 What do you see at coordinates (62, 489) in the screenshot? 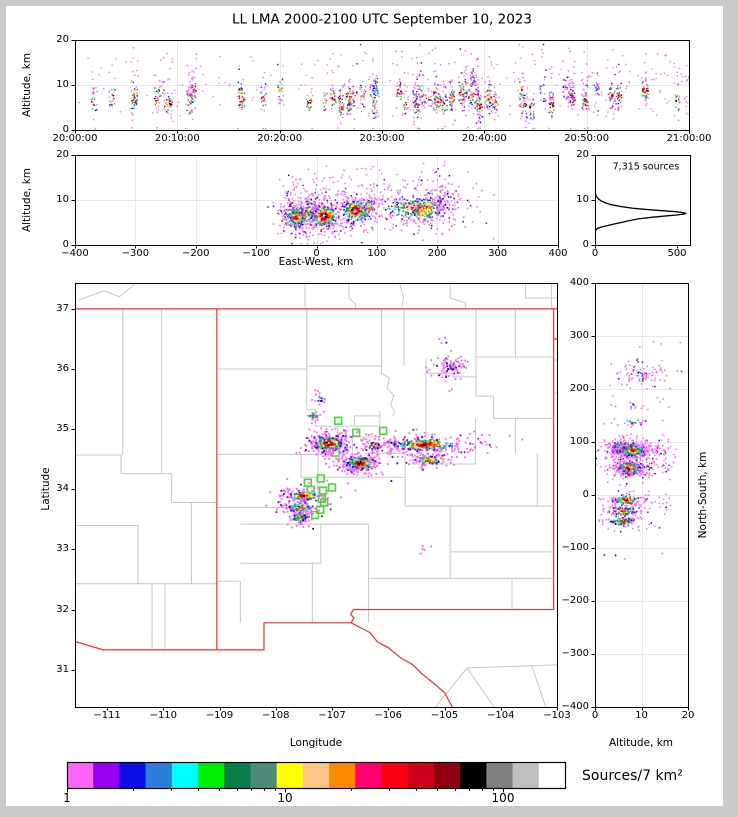
I see `tick-label: 34` at bounding box center [62, 489].